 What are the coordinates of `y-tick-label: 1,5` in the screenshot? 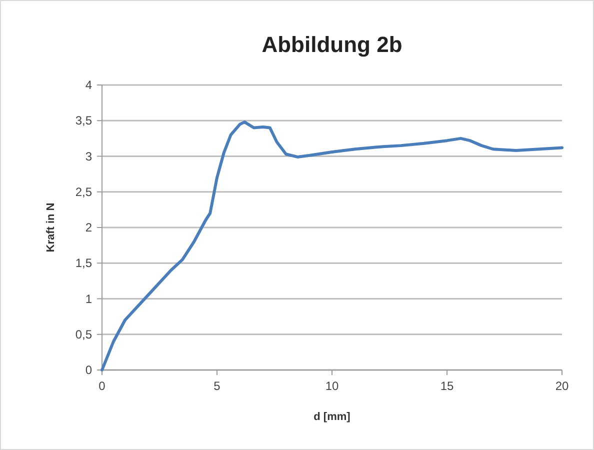 It's located at (83, 263).